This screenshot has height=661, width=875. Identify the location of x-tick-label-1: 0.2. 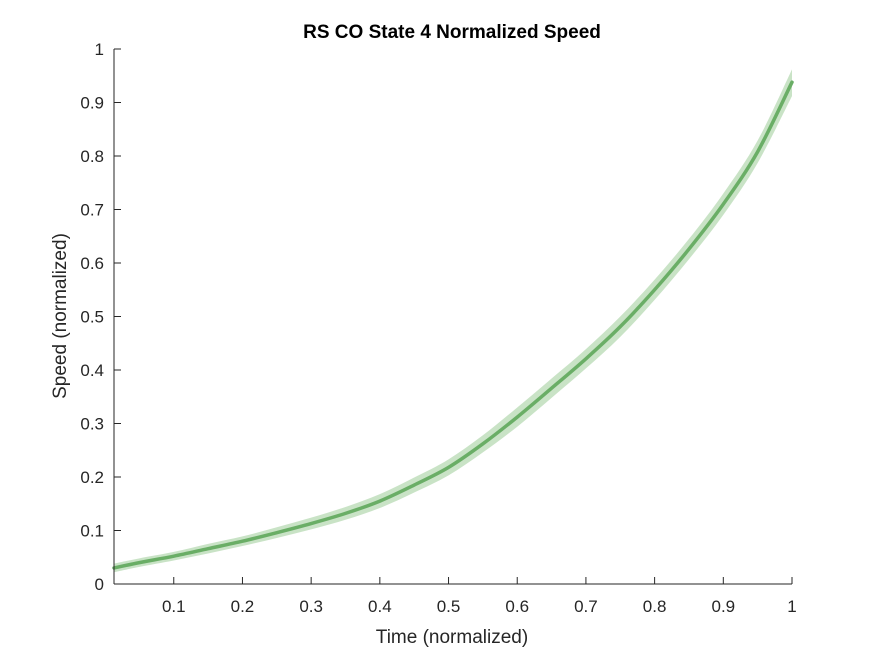
(243, 606).